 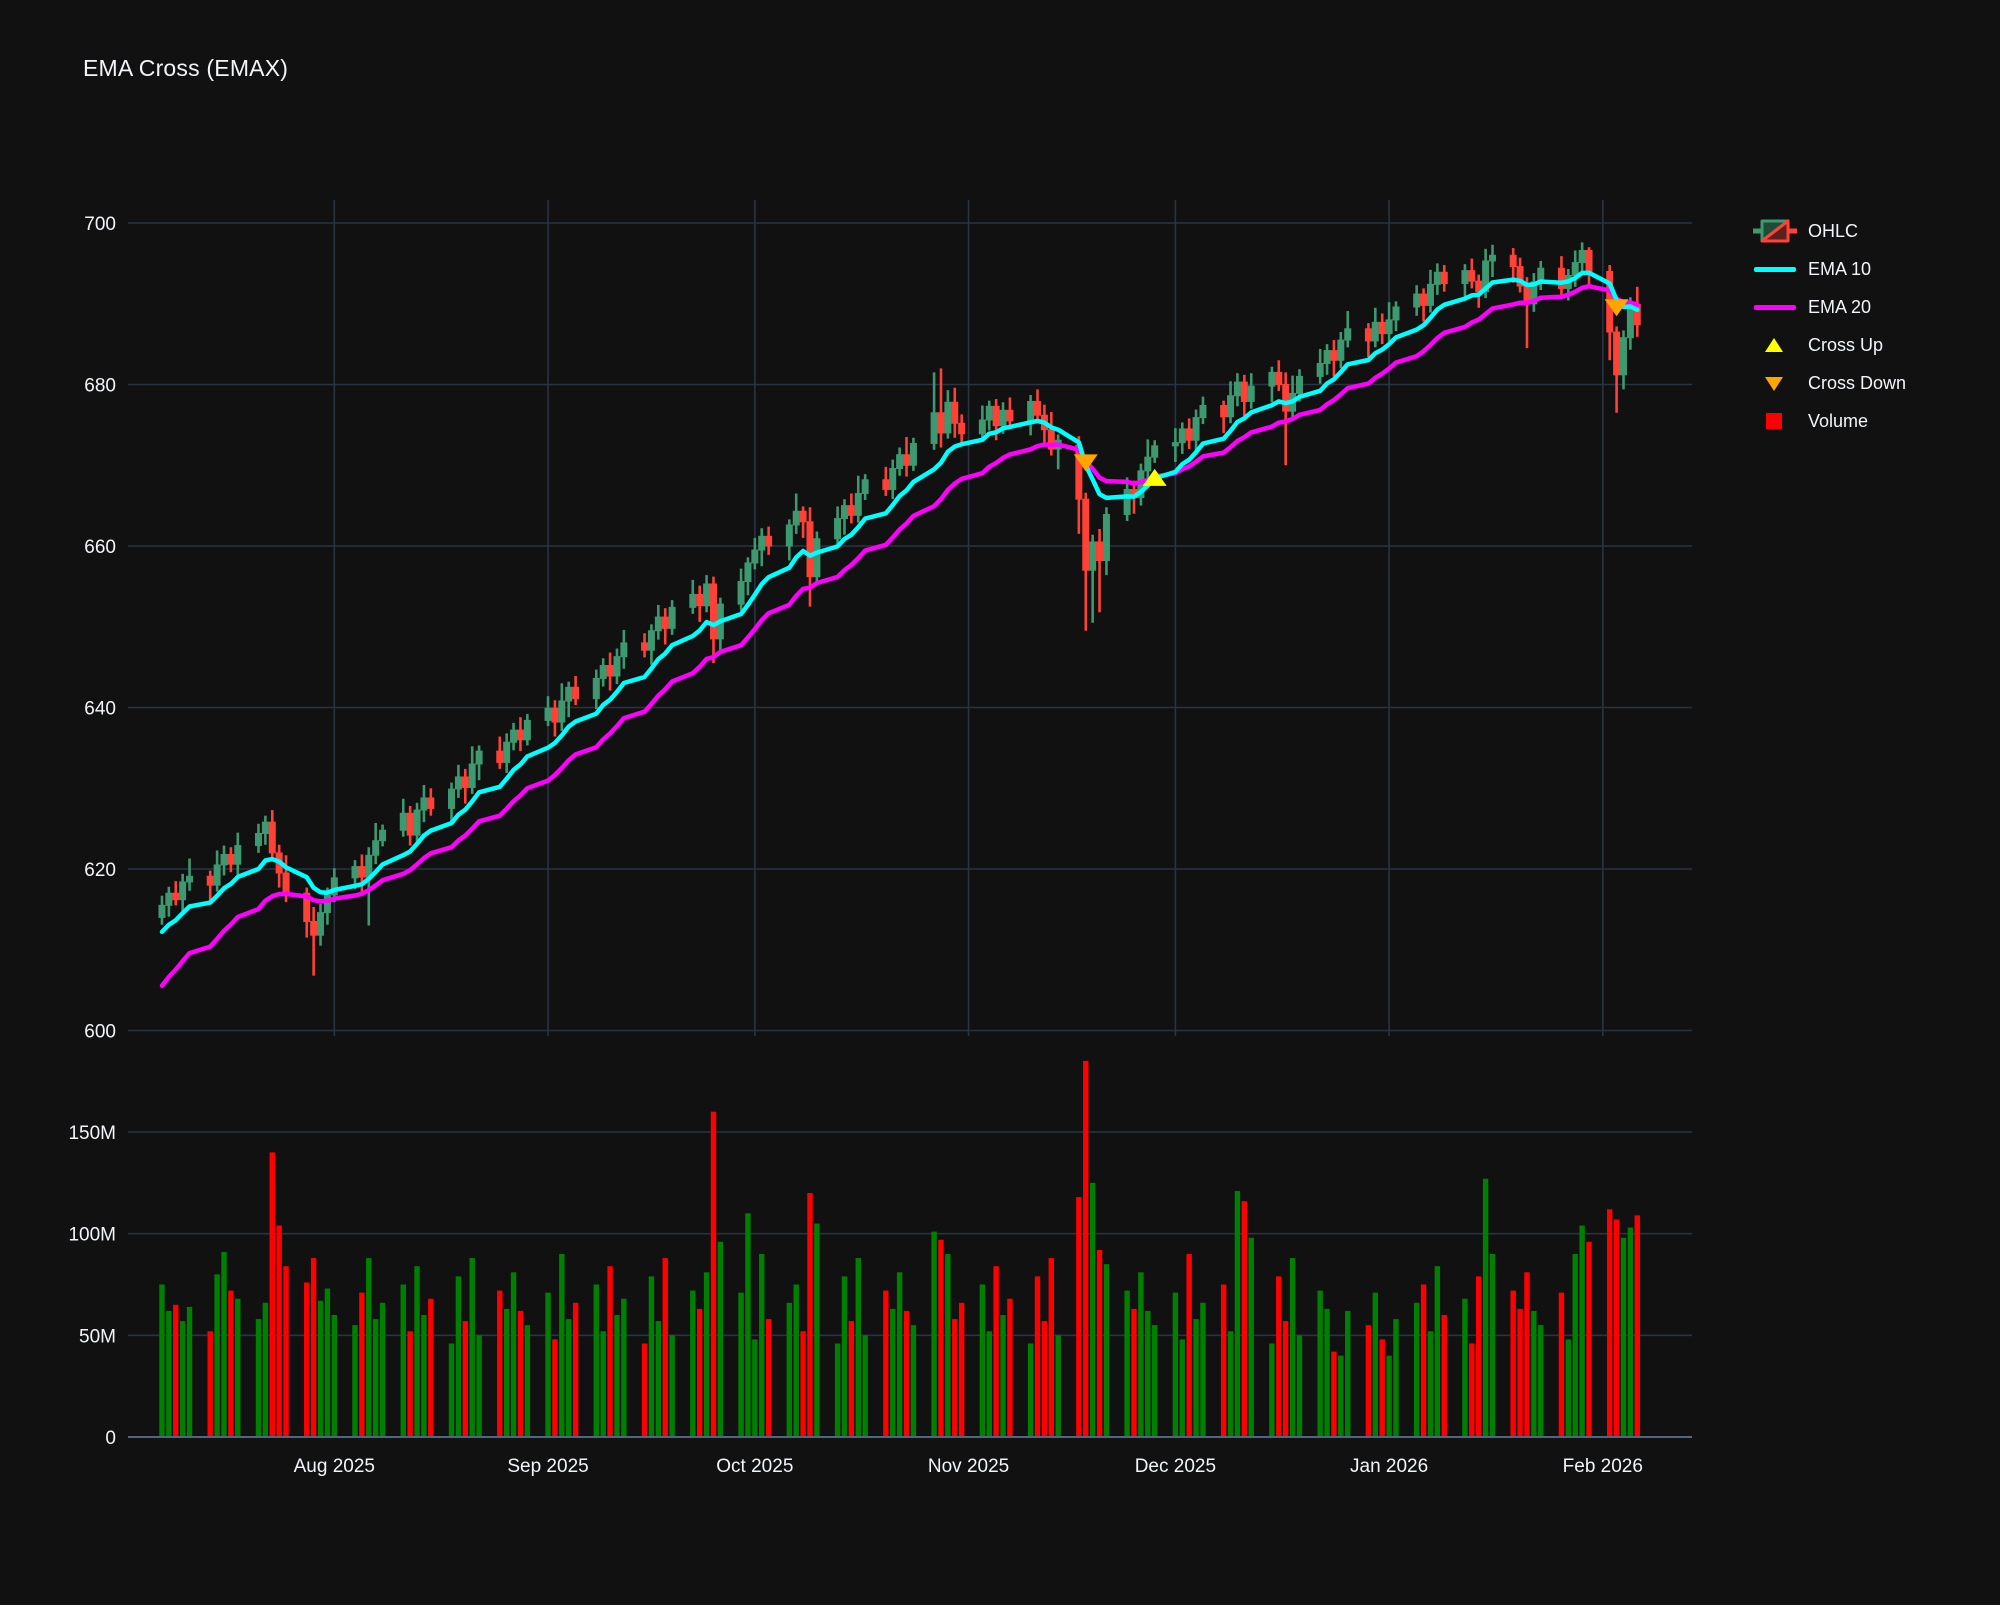 I want to click on legend-item-ohlc: OHLC, so click(x=1829, y=231).